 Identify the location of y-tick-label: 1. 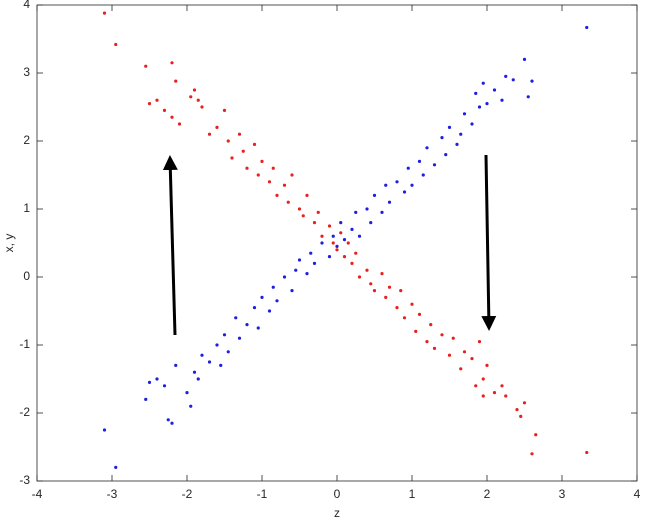
(26, 208).